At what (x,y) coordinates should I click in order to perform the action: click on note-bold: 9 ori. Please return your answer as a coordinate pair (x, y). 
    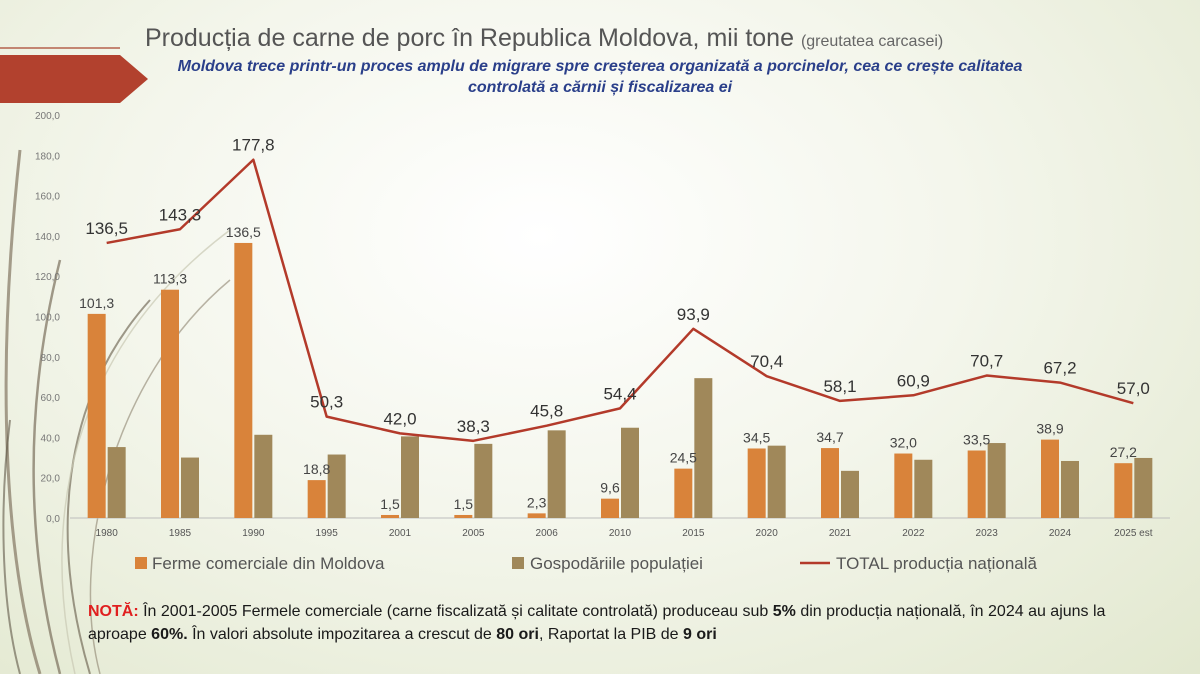
    Looking at the image, I should click on (700, 634).